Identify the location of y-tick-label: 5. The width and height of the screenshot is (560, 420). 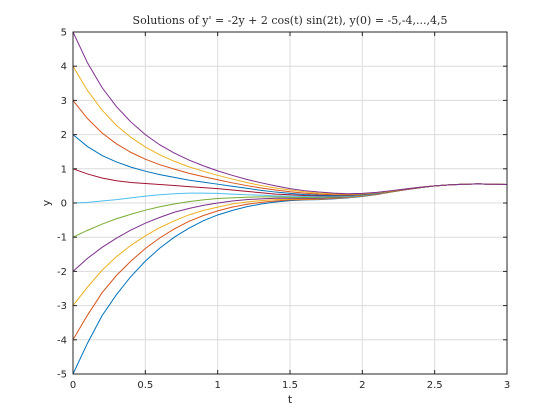
(64, 33).